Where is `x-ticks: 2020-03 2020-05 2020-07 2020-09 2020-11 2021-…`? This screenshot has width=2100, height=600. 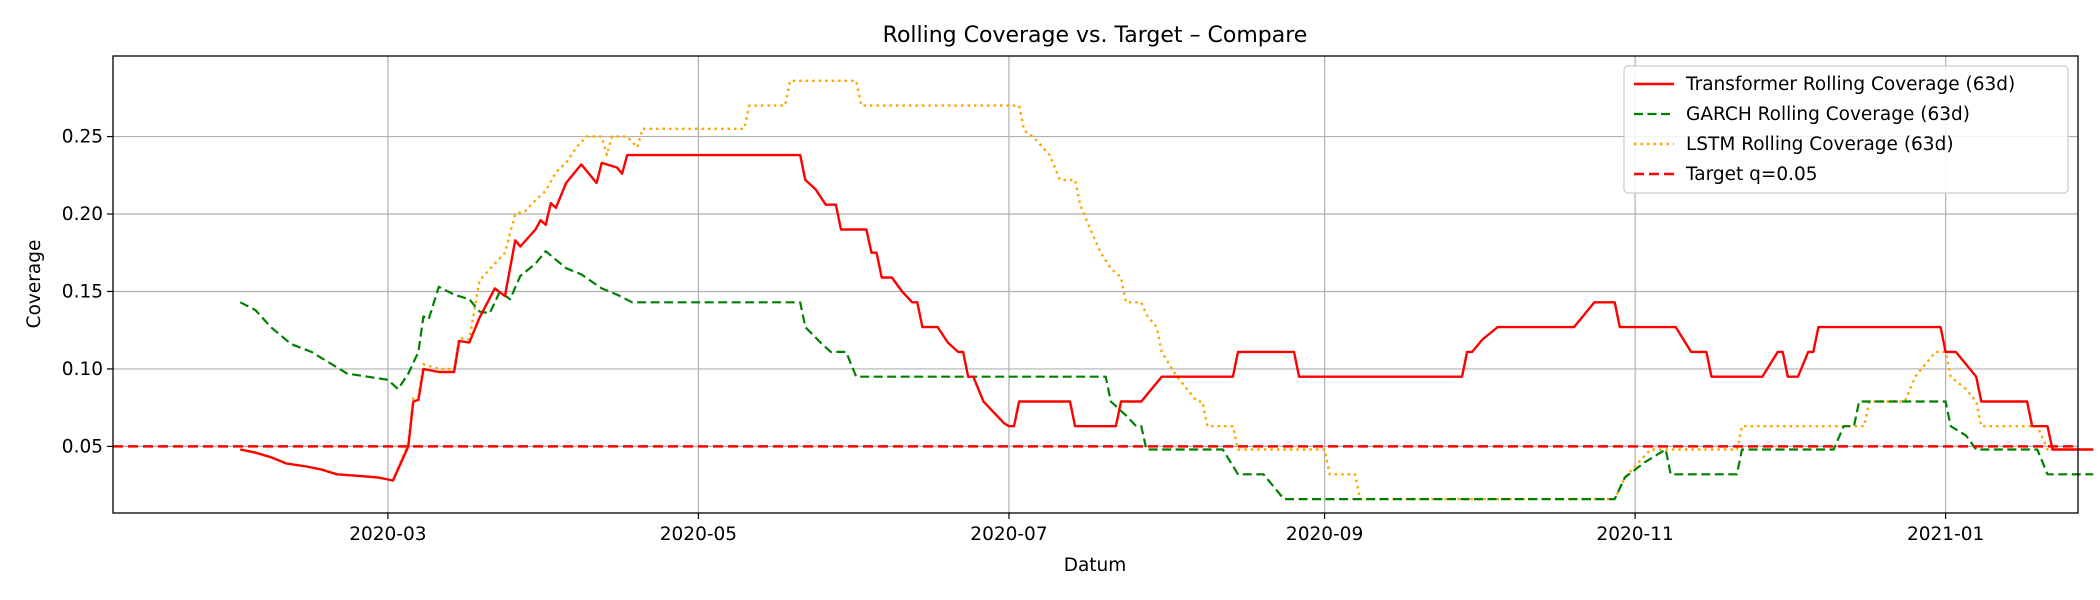 x-ticks: 2020-03 2020-05 2020-07 2020-09 2020-11 2021-… is located at coordinates (1166, 529).